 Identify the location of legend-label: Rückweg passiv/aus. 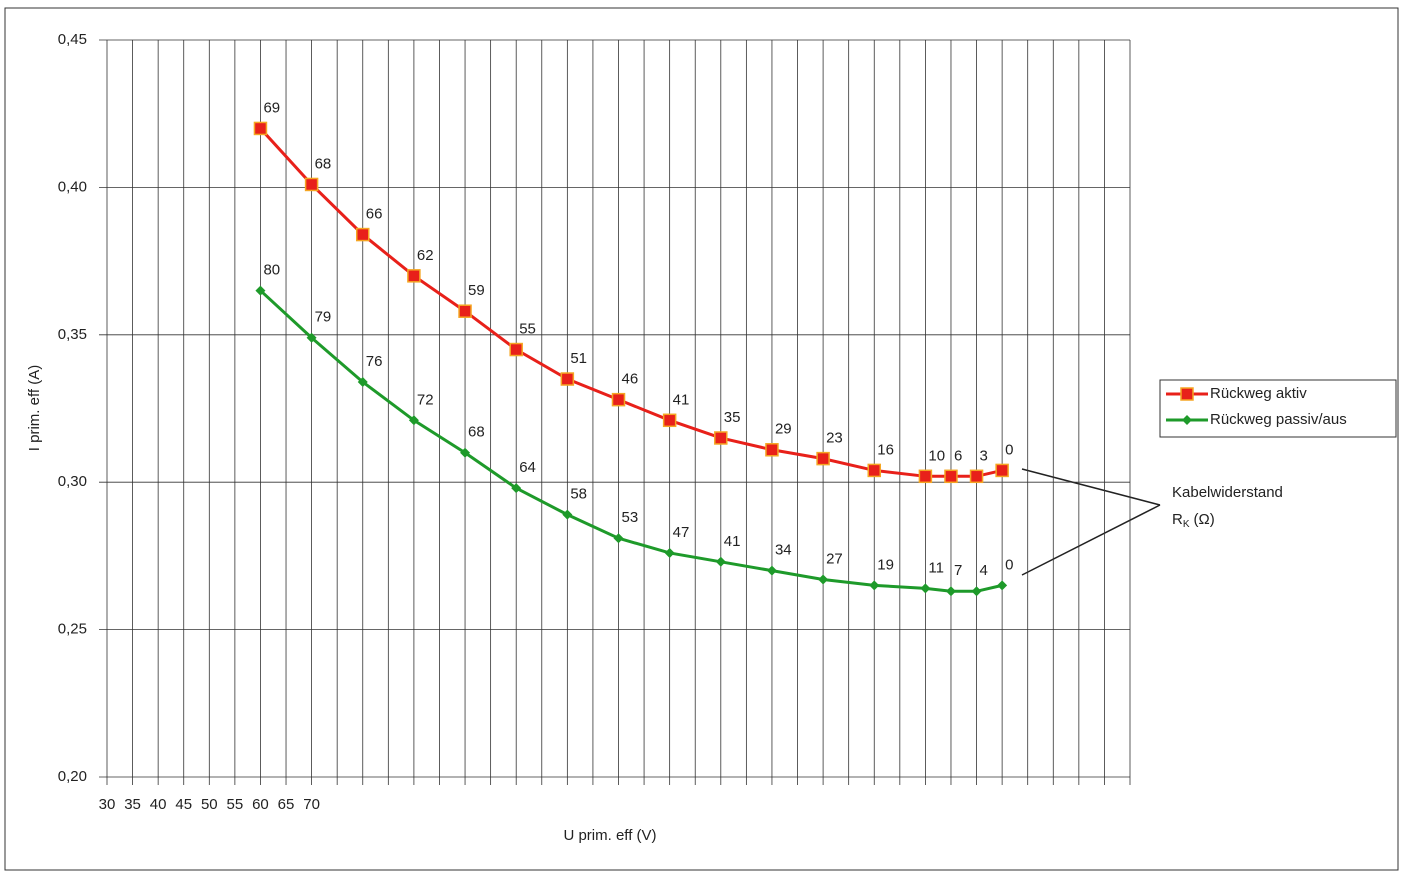
(1278, 419).